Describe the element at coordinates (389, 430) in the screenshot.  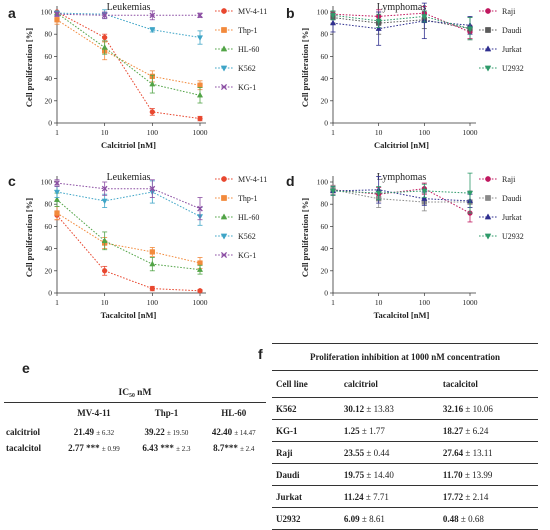
I see `inhibition-cell: 1.25 ± 1.77` at that location.